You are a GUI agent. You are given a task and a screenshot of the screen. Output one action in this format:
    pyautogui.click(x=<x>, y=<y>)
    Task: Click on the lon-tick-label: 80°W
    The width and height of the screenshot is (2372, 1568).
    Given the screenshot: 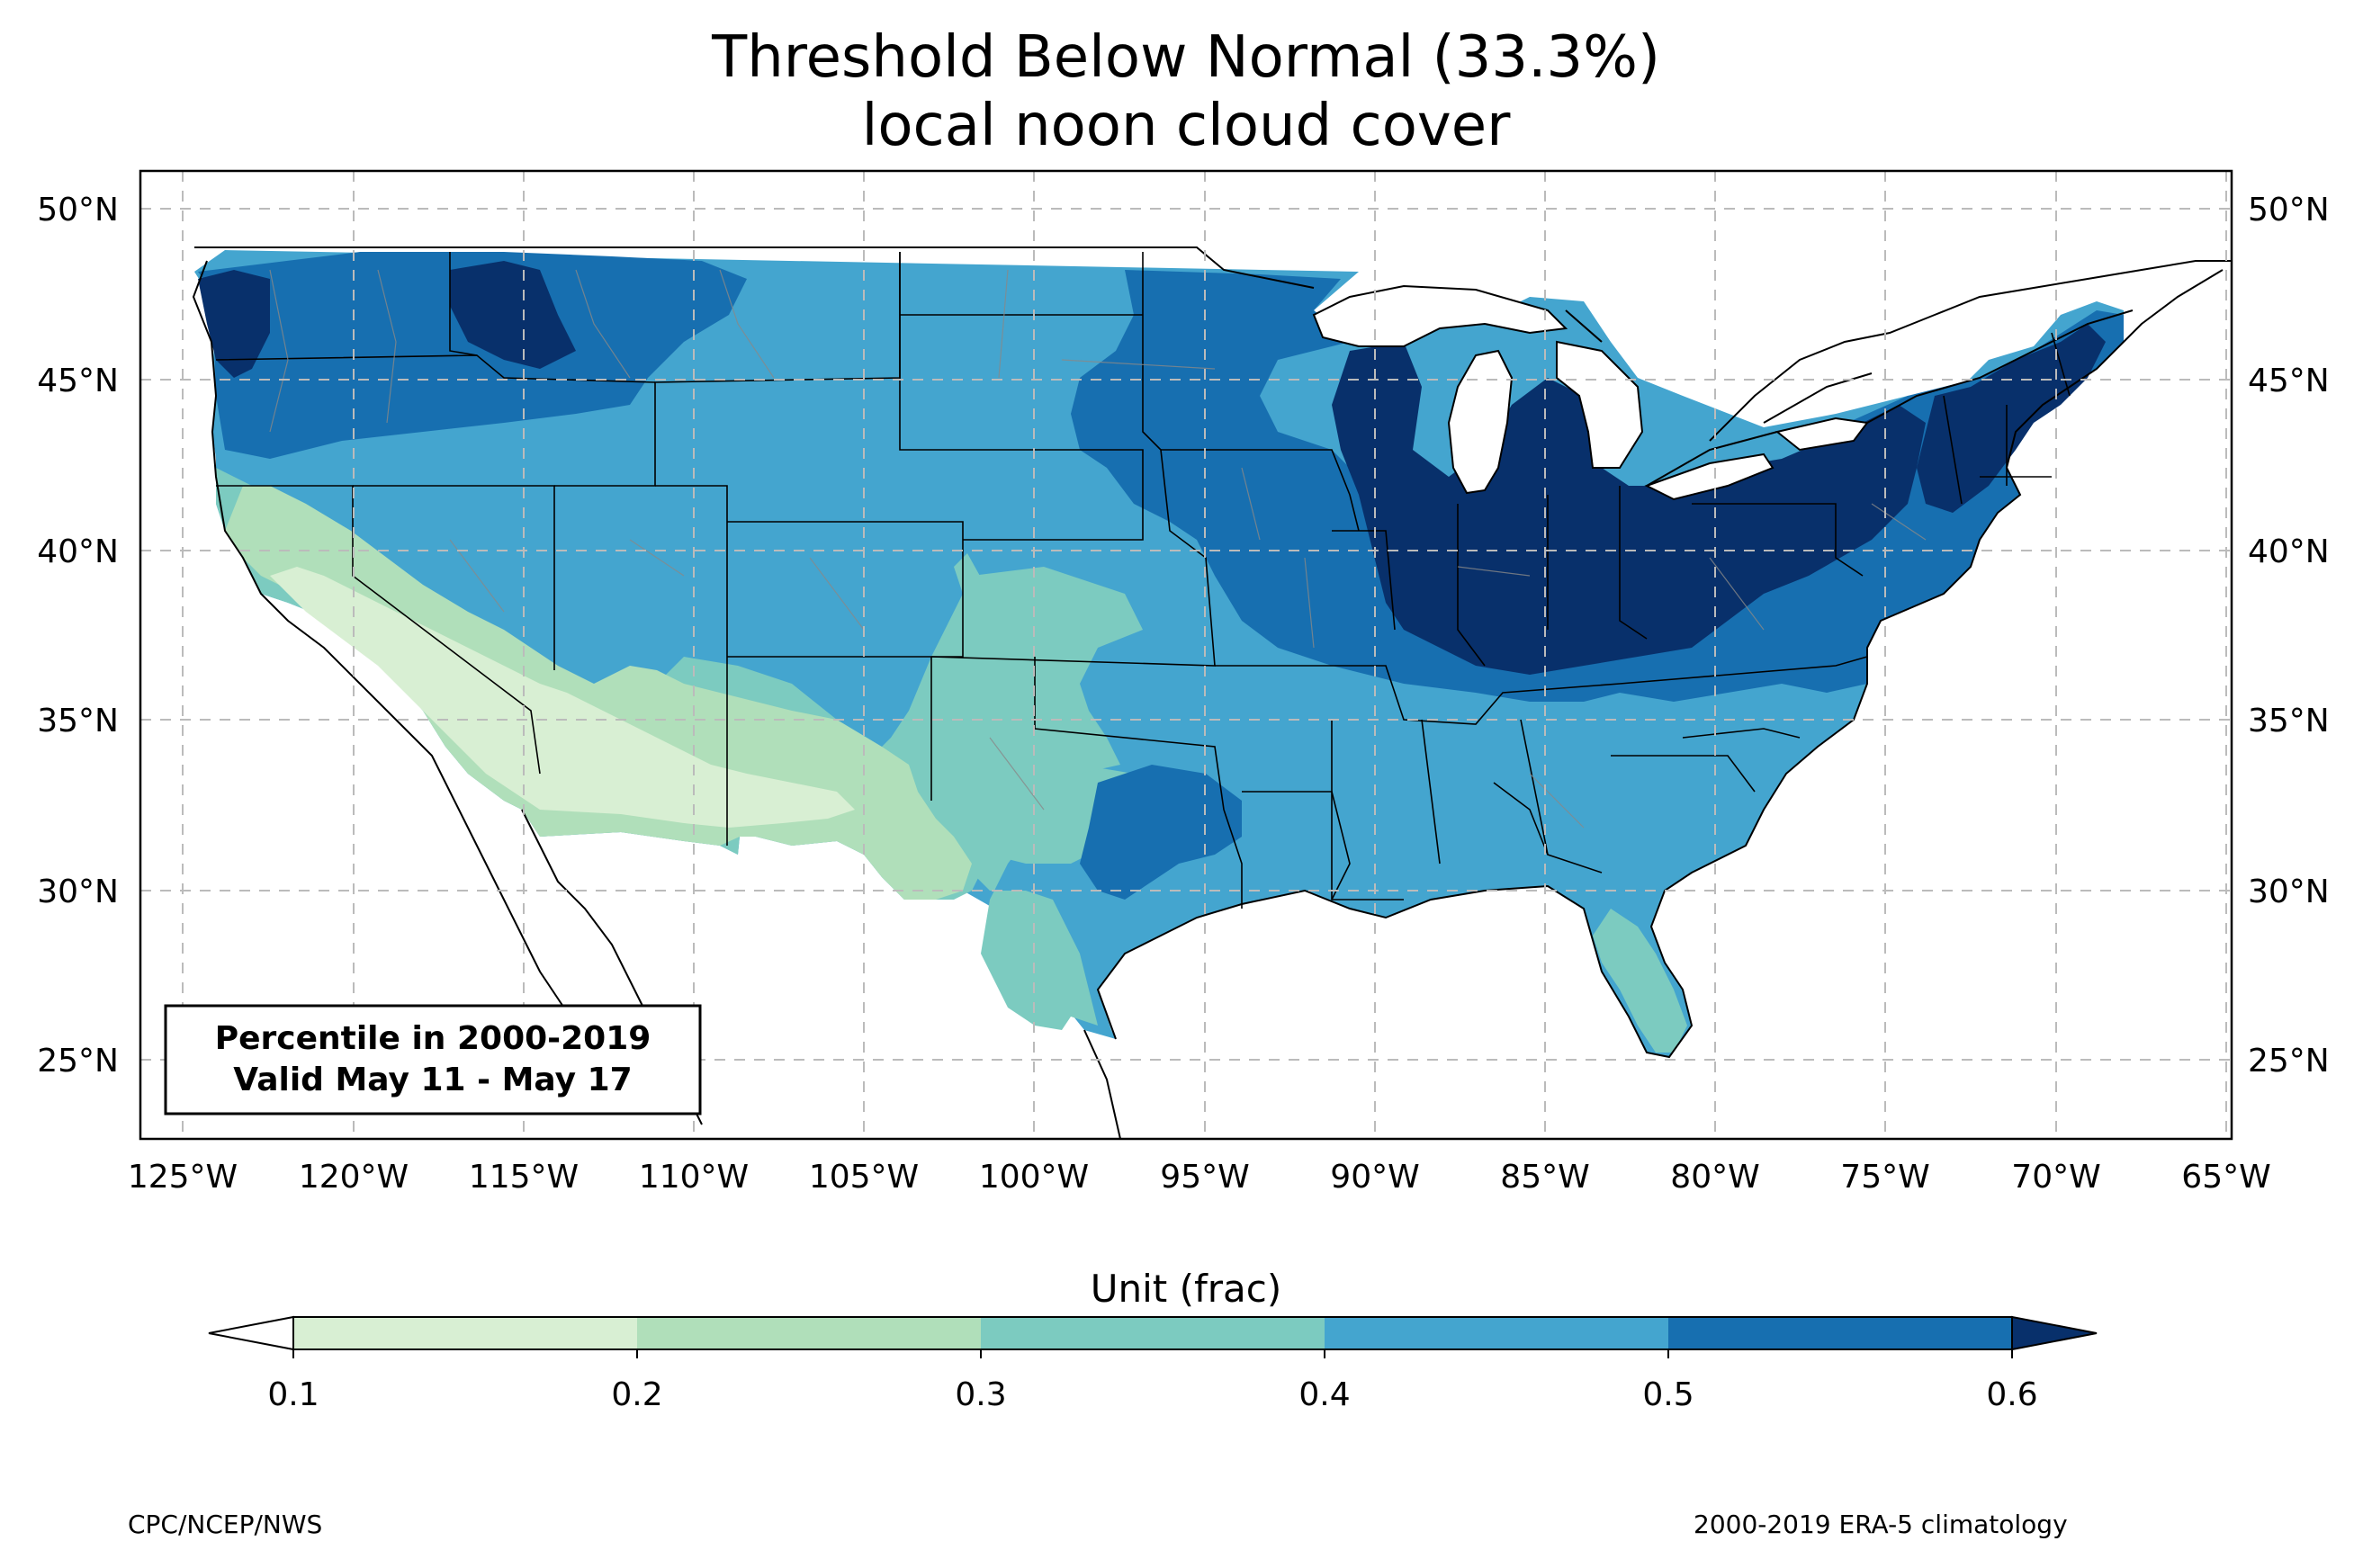 What is the action you would take?
    pyautogui.click(x=1715, y=1177)
    